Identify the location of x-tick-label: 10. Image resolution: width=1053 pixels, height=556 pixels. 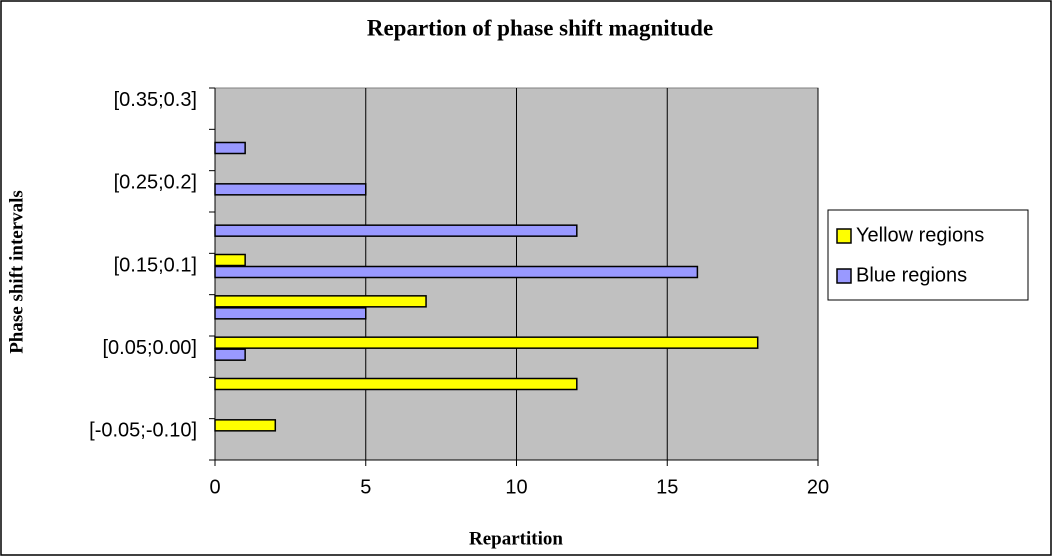
(516, 487).